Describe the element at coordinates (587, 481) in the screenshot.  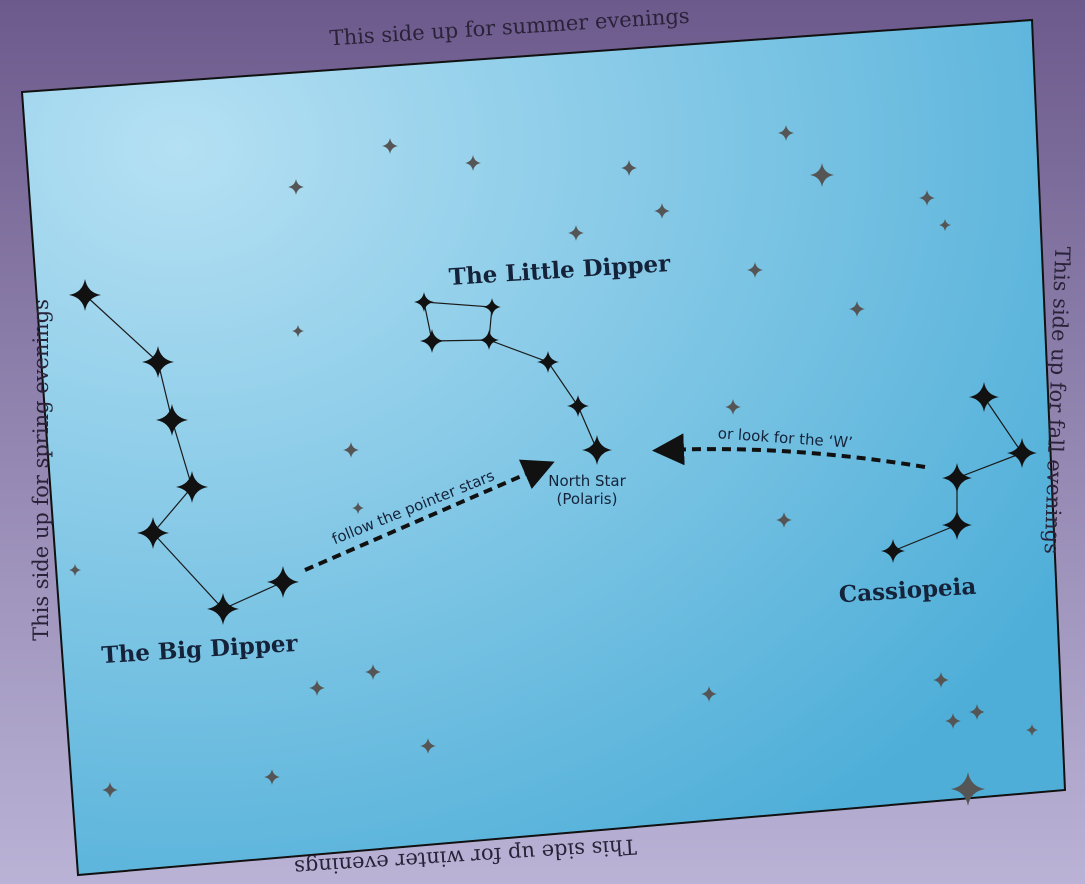
I see `star-label: North Star` at that location.